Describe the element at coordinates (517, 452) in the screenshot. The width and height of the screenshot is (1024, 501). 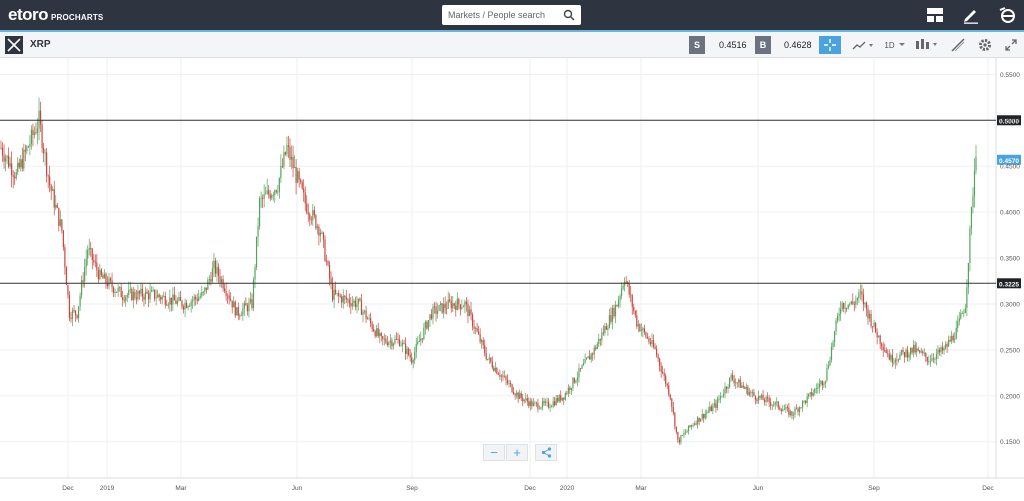
I see `zoom-in-button: +` at that location.